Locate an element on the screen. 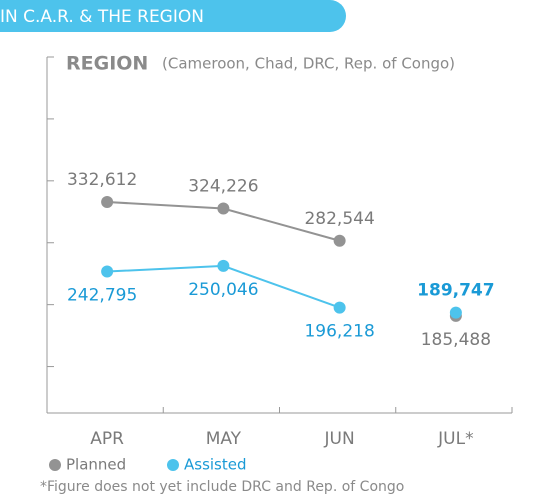 The height and width of the screenshot is (495, 557). header-bar is located at coordinates (173, 16).